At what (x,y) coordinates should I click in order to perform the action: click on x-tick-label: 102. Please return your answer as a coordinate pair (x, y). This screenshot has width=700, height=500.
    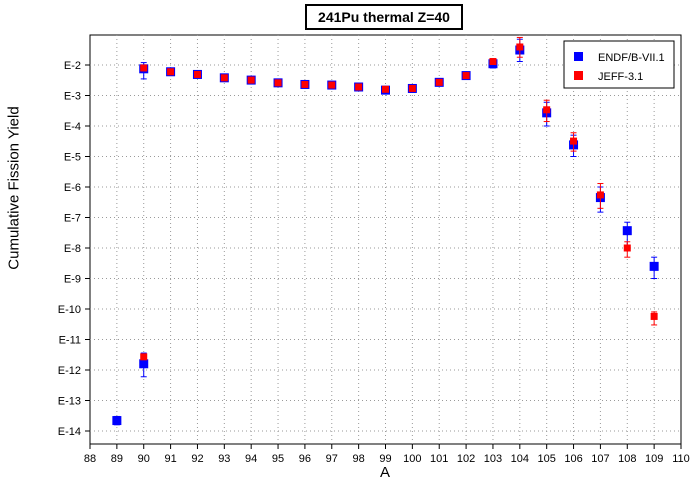
    Looking at the image, I should click on (466, 459).